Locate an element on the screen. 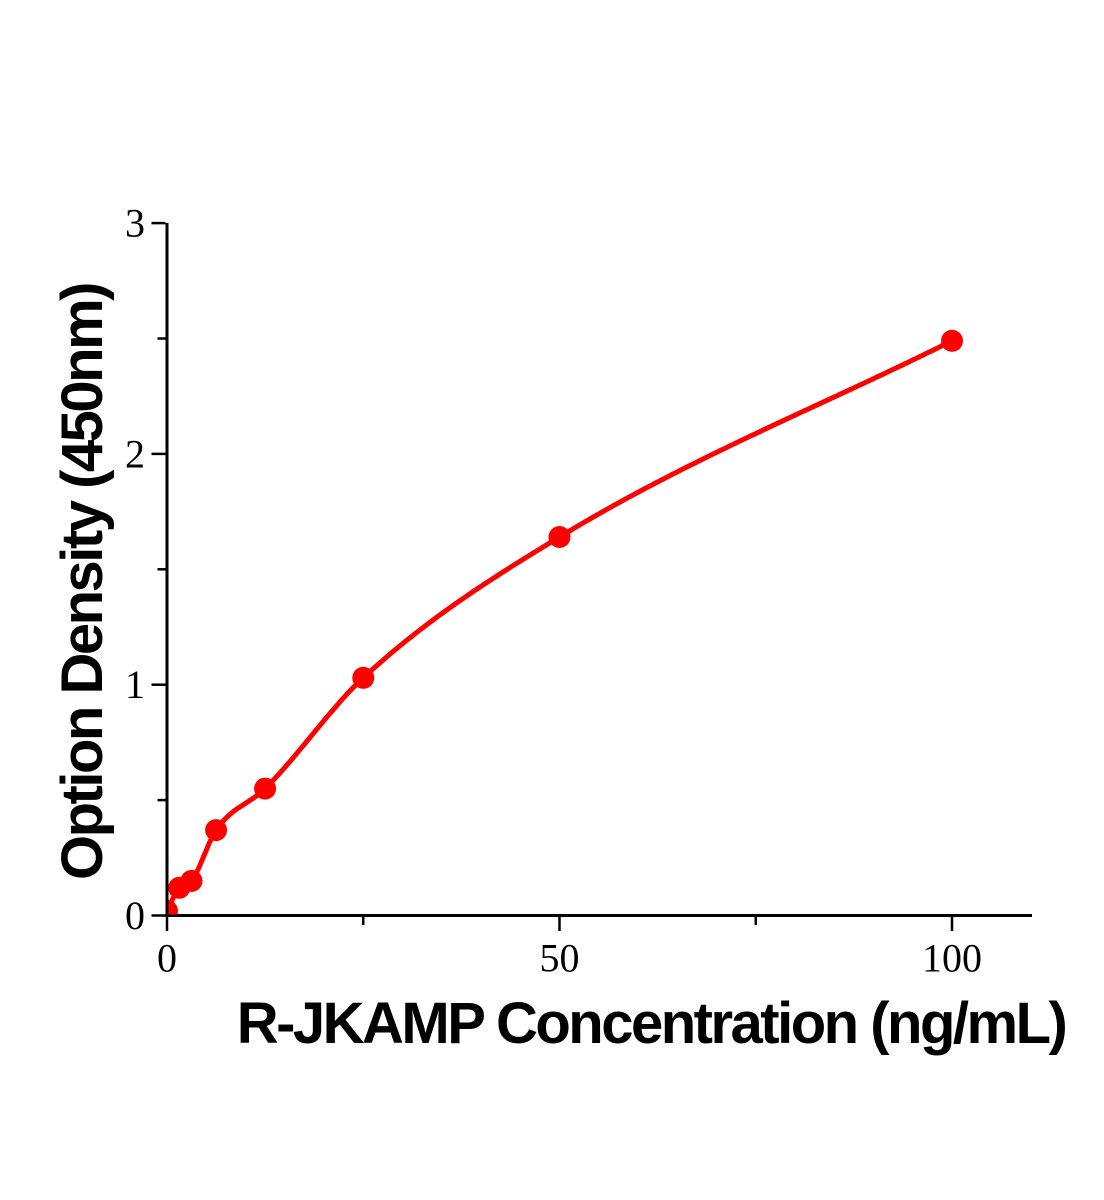 Image resolution: width=1104 pixels, height=1200 pixels. y-tick-label: 0 is located at coordinates (135, 915).